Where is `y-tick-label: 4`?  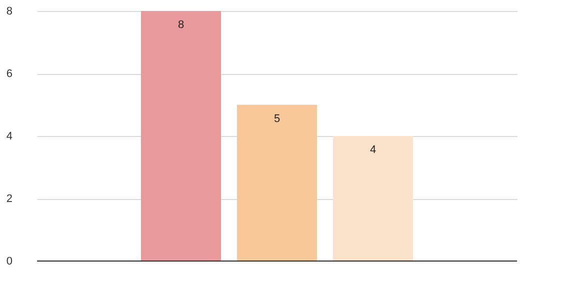 y-tick-label: 4 is located at coordinates (9, 136).